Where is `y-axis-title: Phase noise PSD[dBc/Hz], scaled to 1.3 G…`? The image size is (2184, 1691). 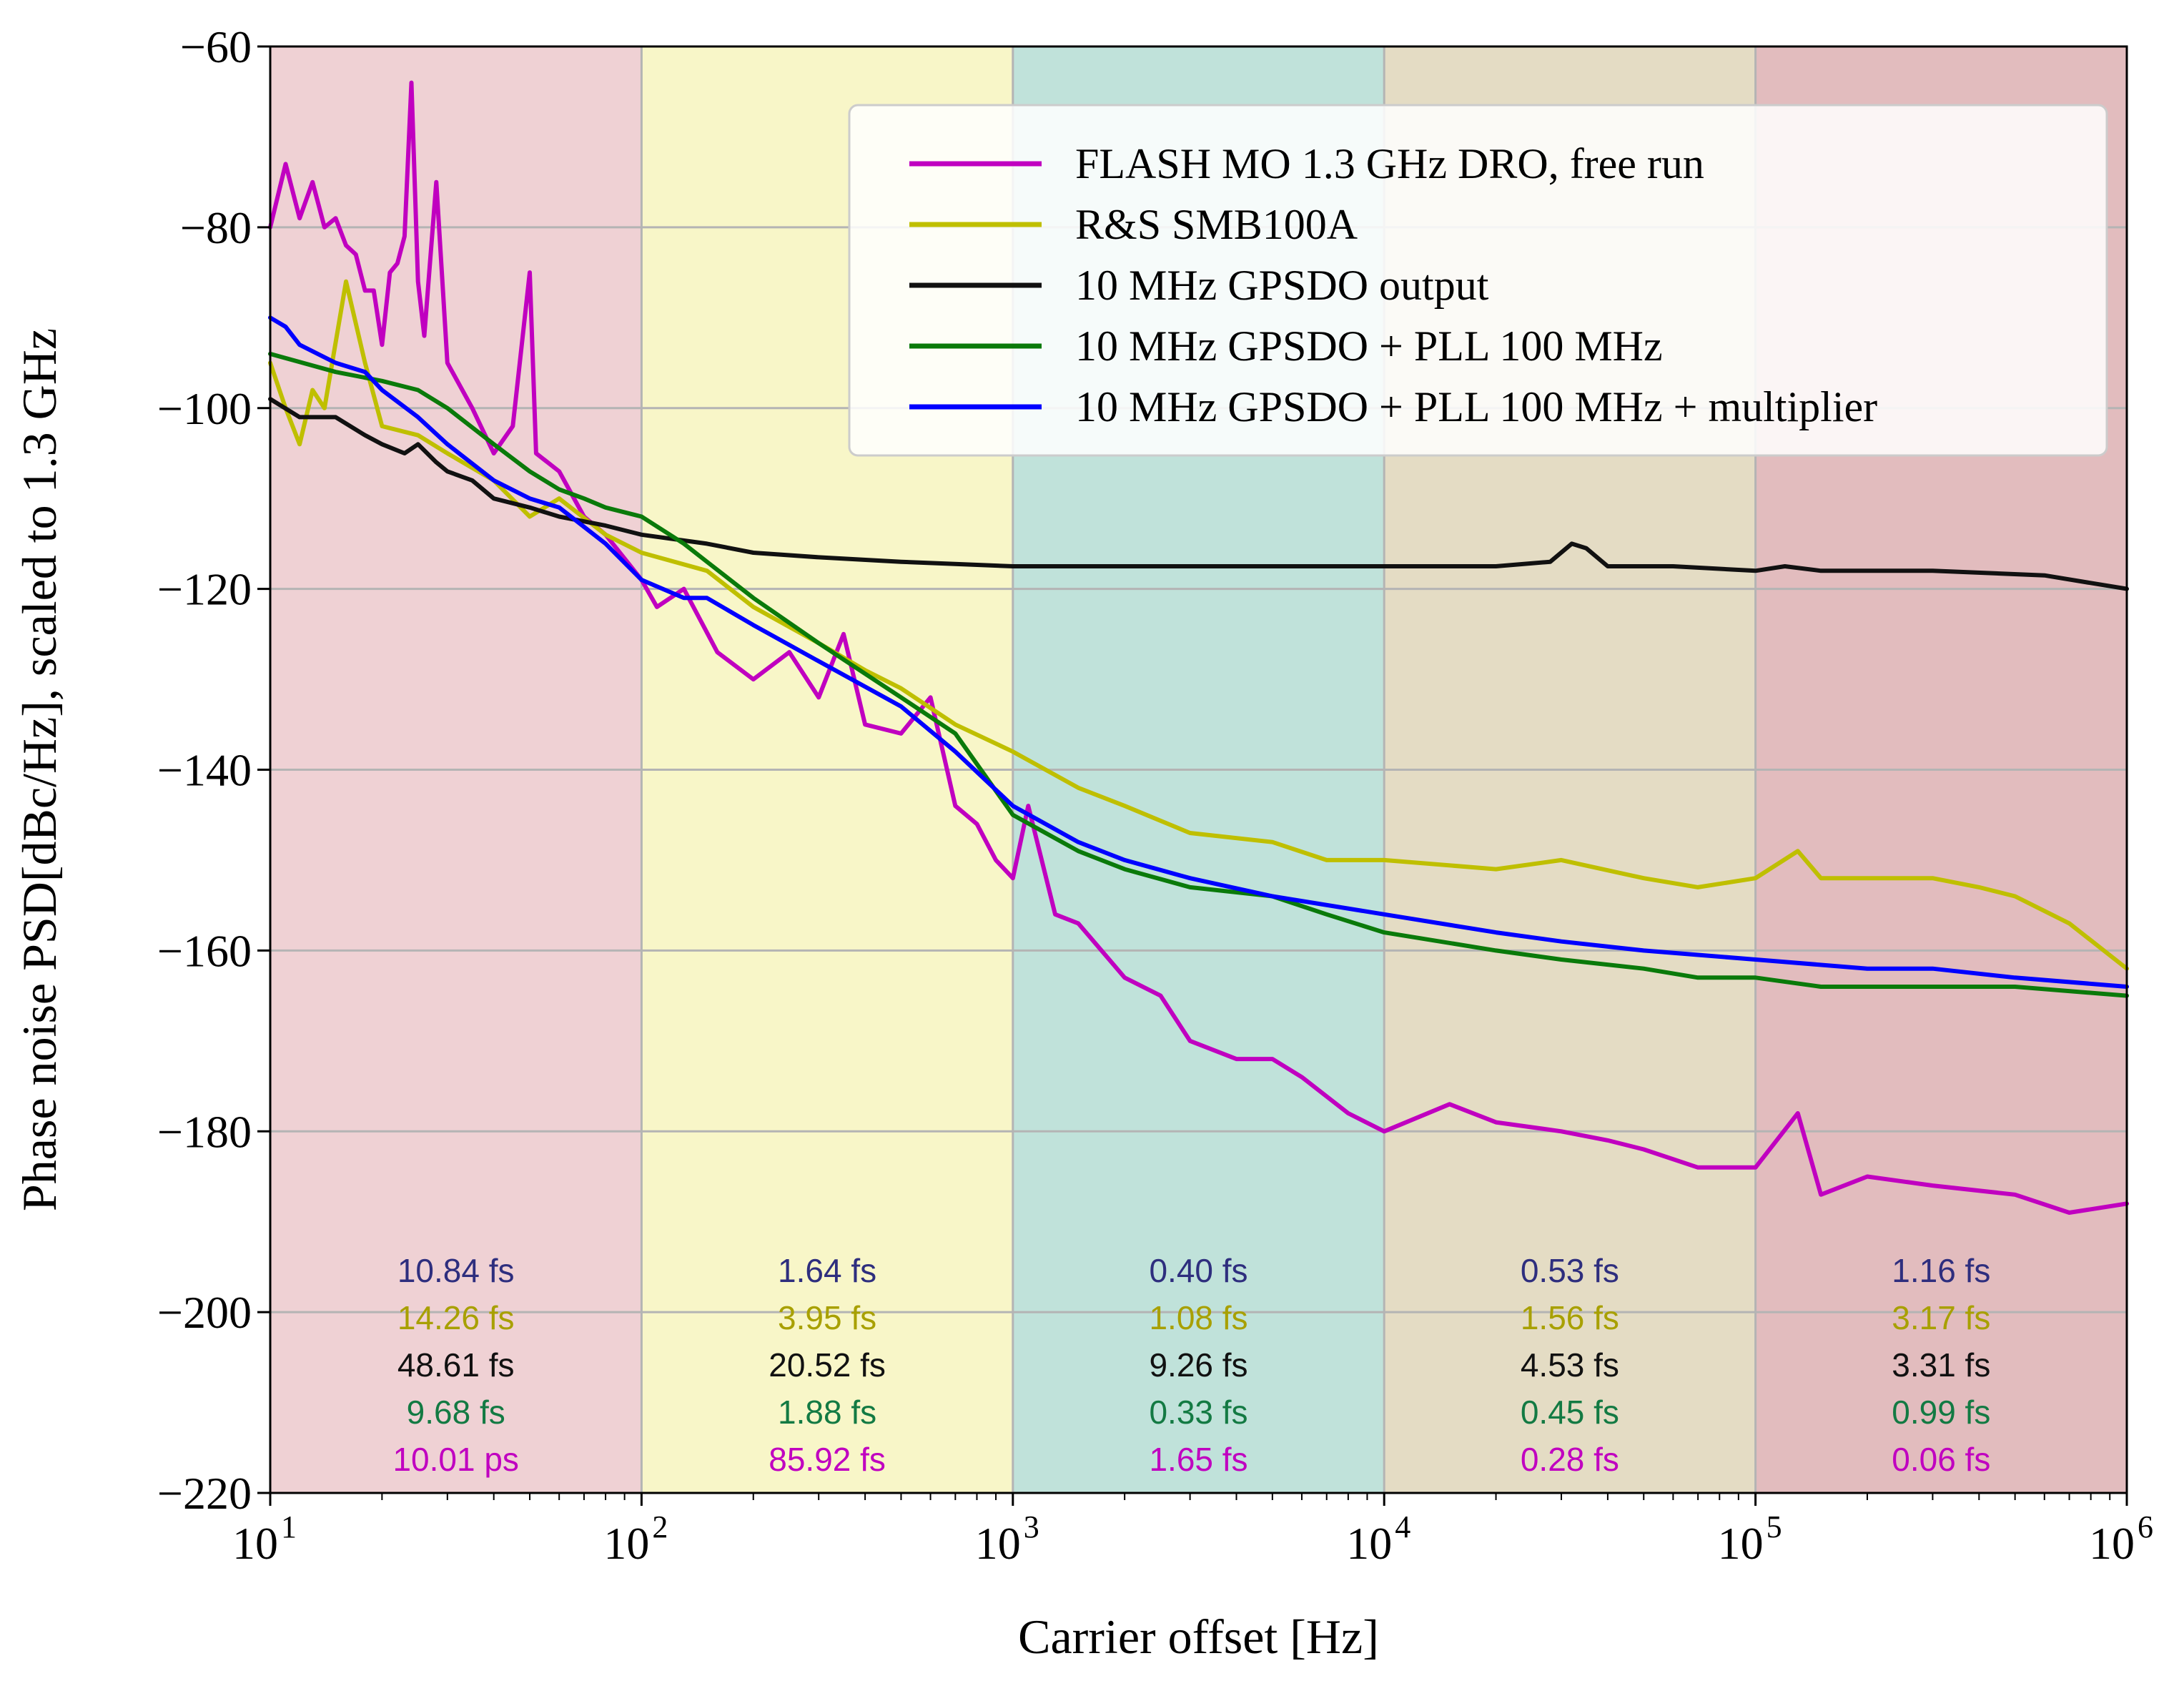 y-axis-title: Phase noise PSD[dBc/Hz], scaled to 1.3 G… is located at coordinates (39, 769).